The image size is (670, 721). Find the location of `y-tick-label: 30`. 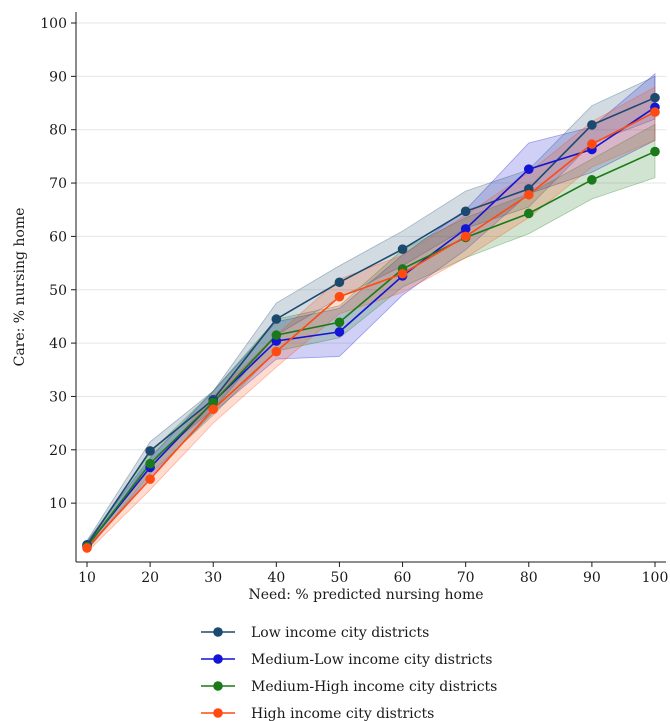

y-tick-label: 30 is located at coordinates (58, 397).